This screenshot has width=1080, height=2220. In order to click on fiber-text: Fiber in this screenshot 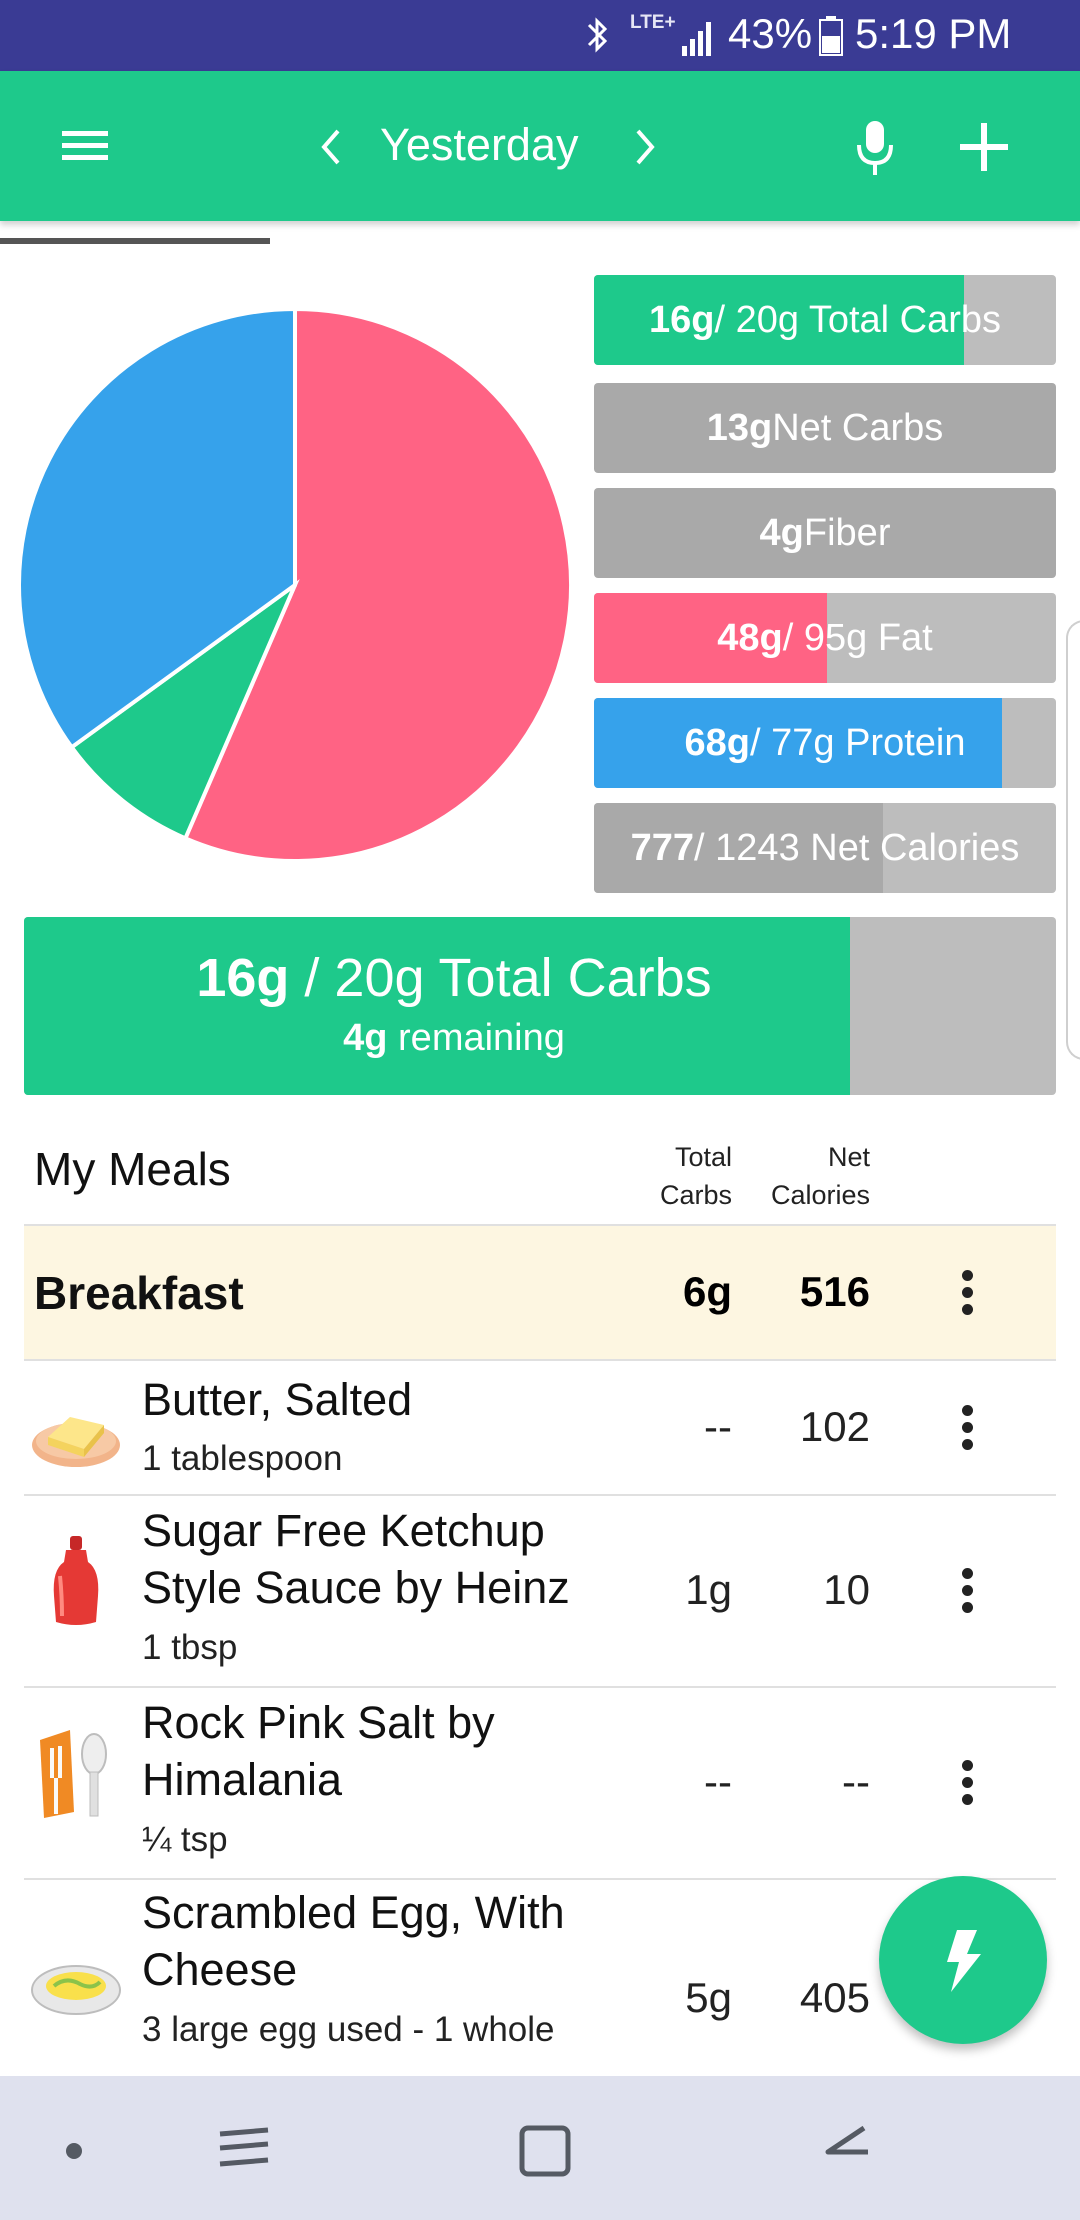, I will do `click(847, 532)`.